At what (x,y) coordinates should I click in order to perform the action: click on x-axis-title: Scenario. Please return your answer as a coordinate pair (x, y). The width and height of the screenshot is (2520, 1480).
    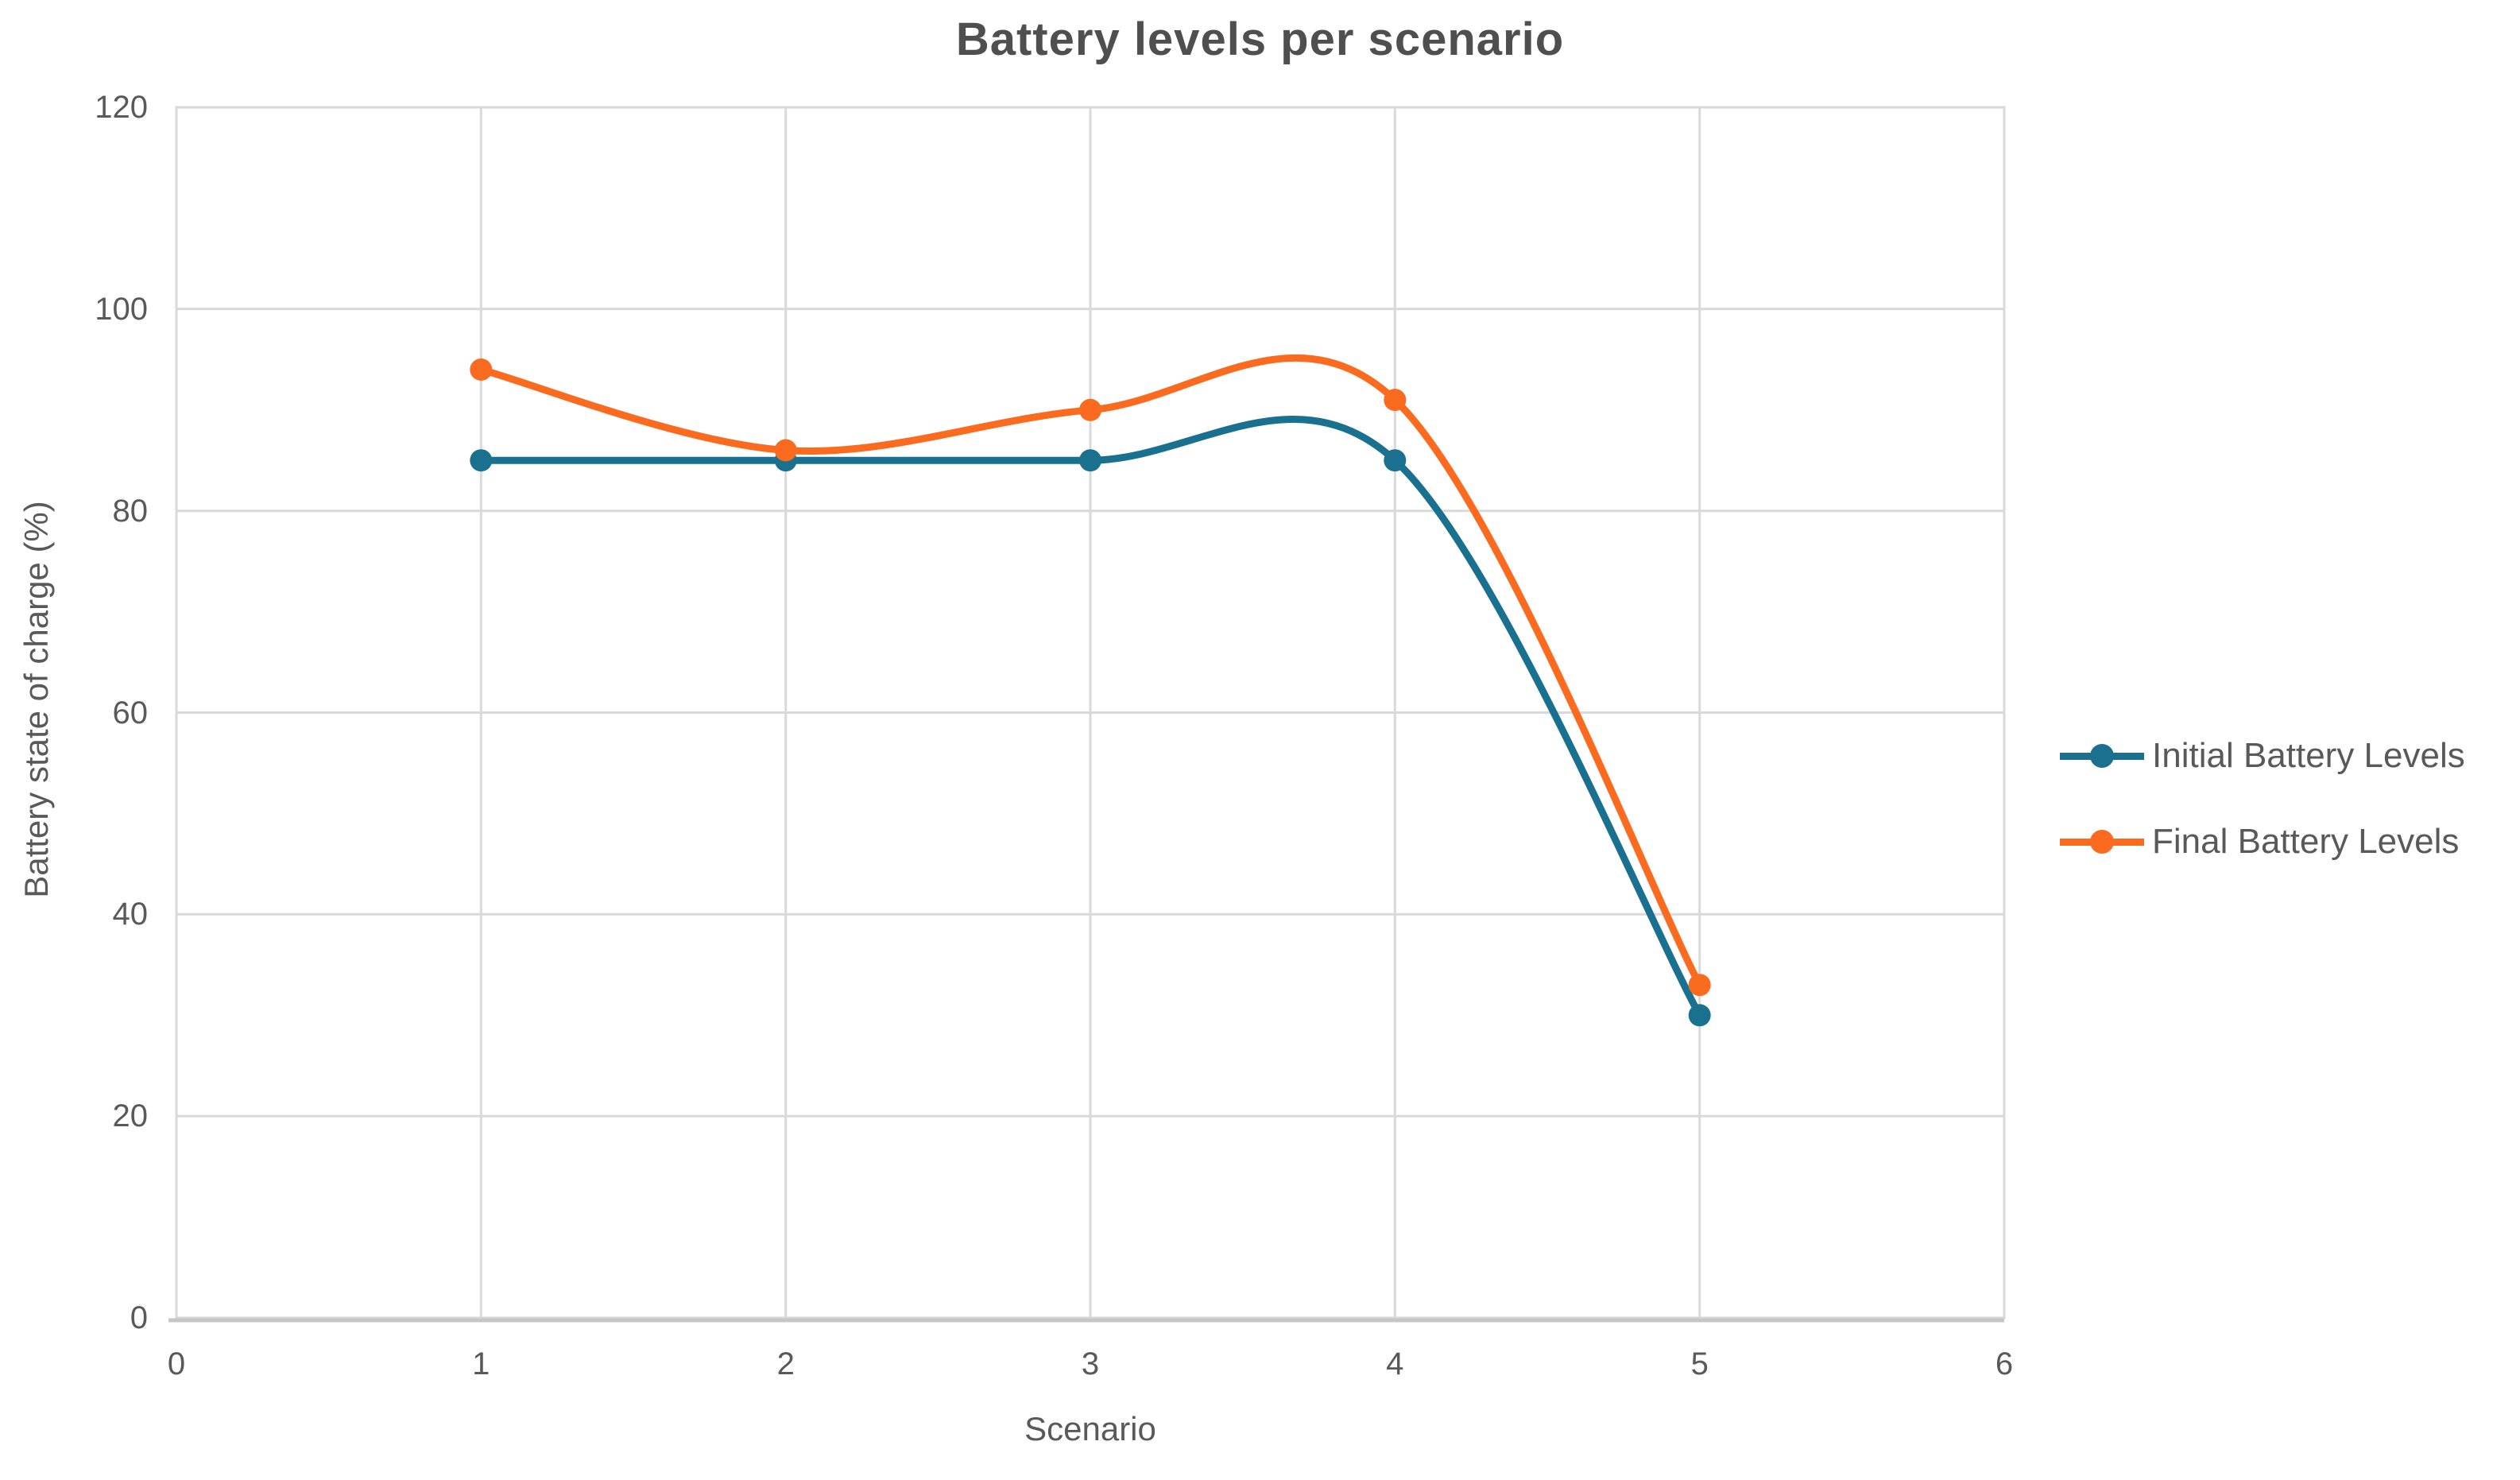
    Looking at the image, I should click on (1090, 1428).